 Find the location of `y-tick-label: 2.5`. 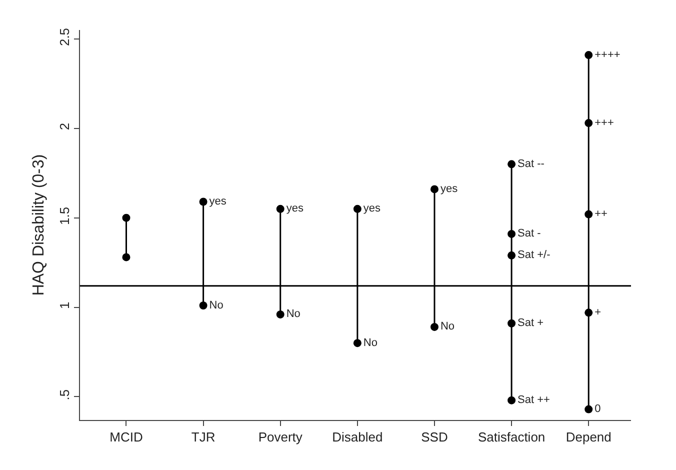

y-tick-label: 2.5 is located at coordinates (64, 37).